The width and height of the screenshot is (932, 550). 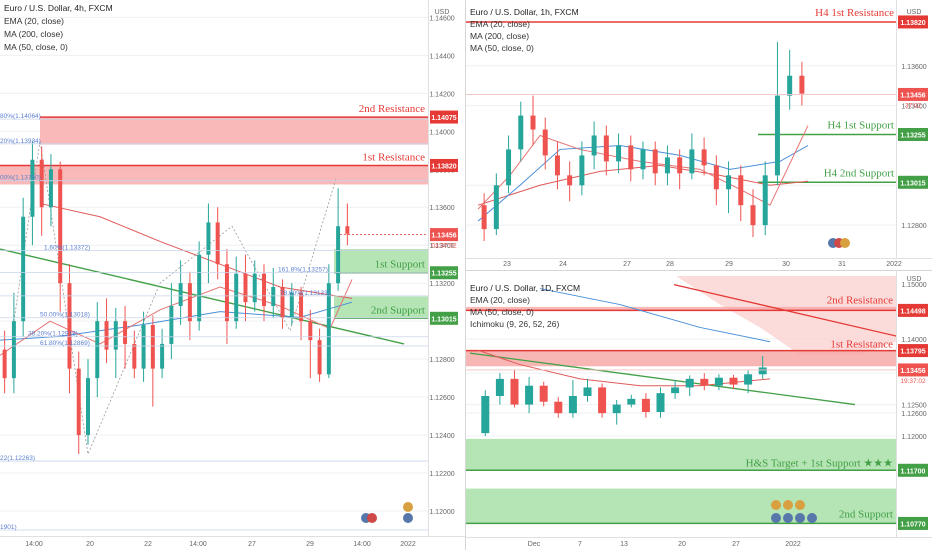 What do you see at coordinates (913, 381) in the screenshot?
I see `d1-countdown: 19:37:02` at bounding box center [913, 381].